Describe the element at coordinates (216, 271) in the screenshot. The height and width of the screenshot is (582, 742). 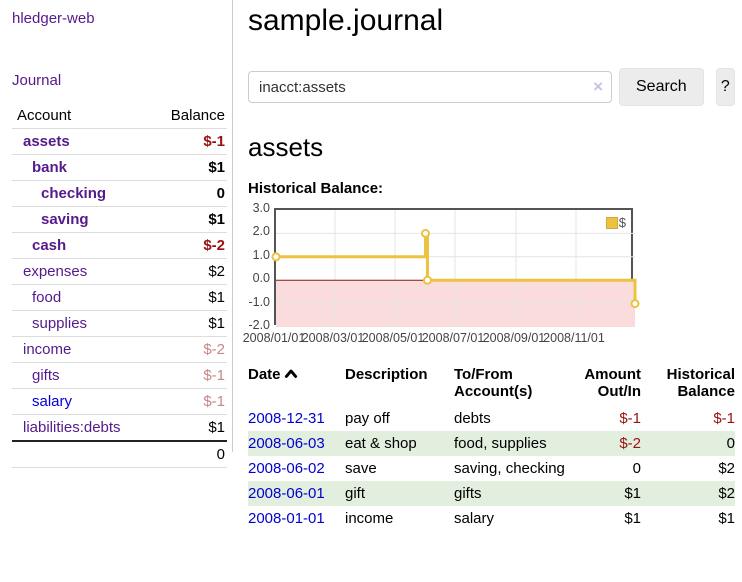
I see `account-balance: $2` at that location.